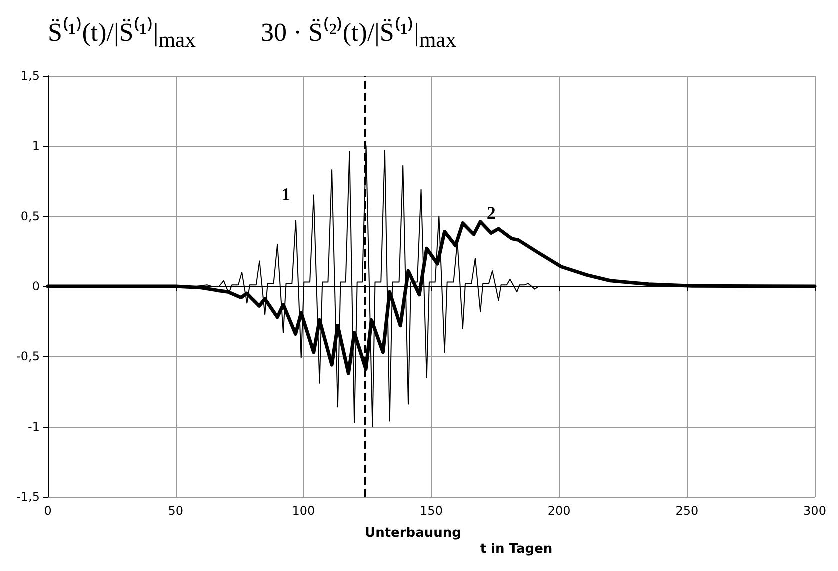 The image size is (838, 571). What do you see at coordinates (36, 146) in the screenshot?
I see `y-tick-label: 1` at bounding box center [36, 146].